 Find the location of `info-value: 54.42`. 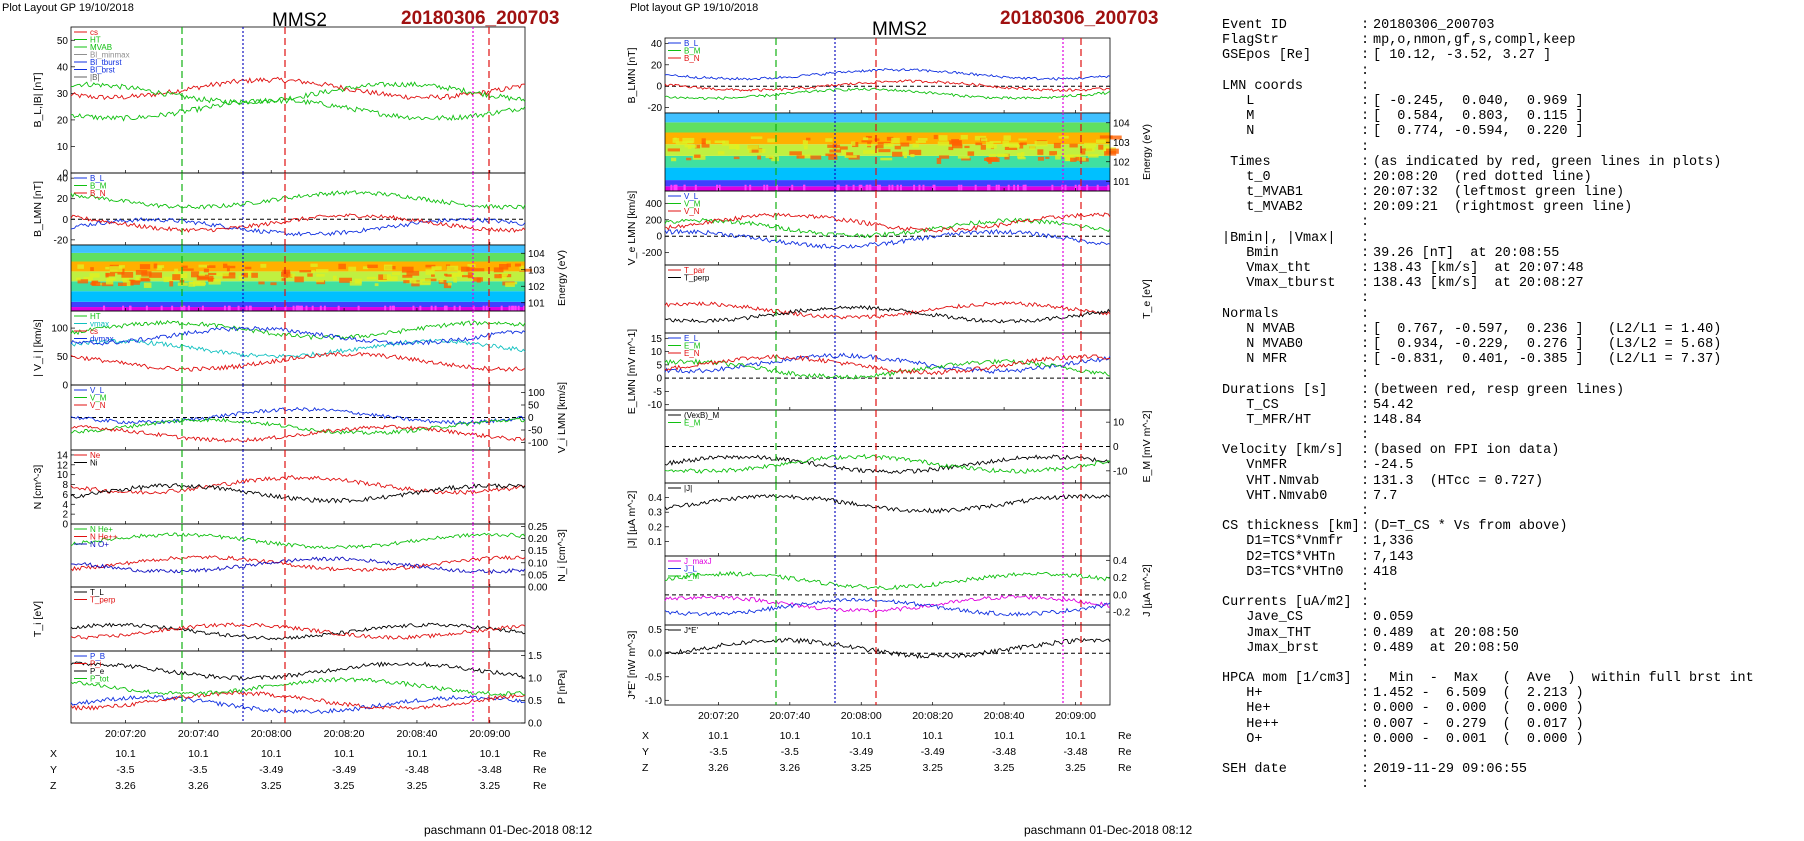

info-value: 54.42 is located at coordinates (1393, 405).